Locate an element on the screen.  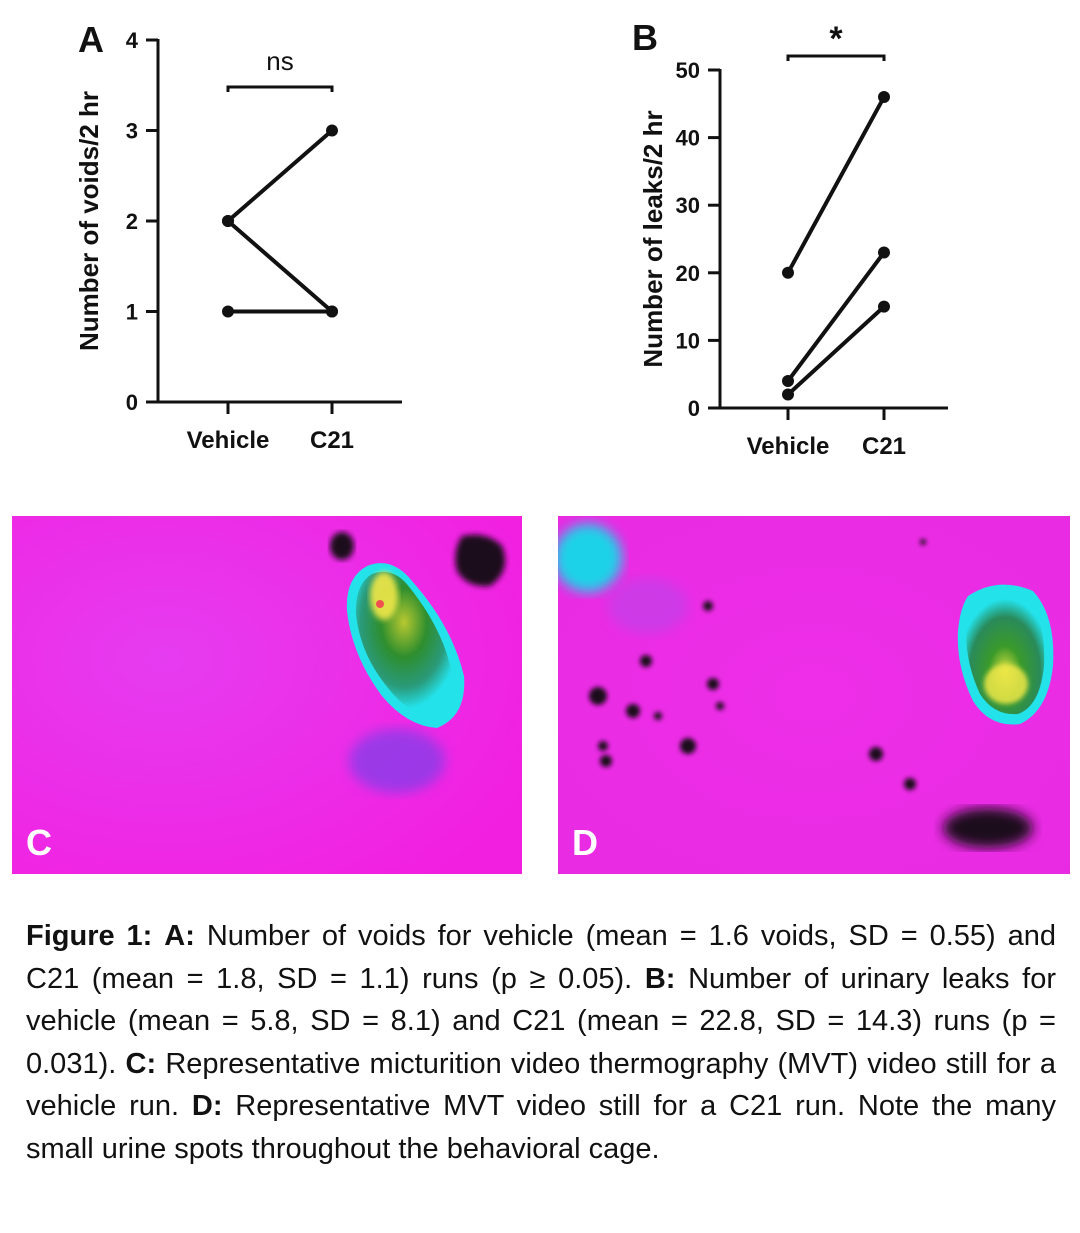
caption-a-label: A: is located at coordinates (179, 936).